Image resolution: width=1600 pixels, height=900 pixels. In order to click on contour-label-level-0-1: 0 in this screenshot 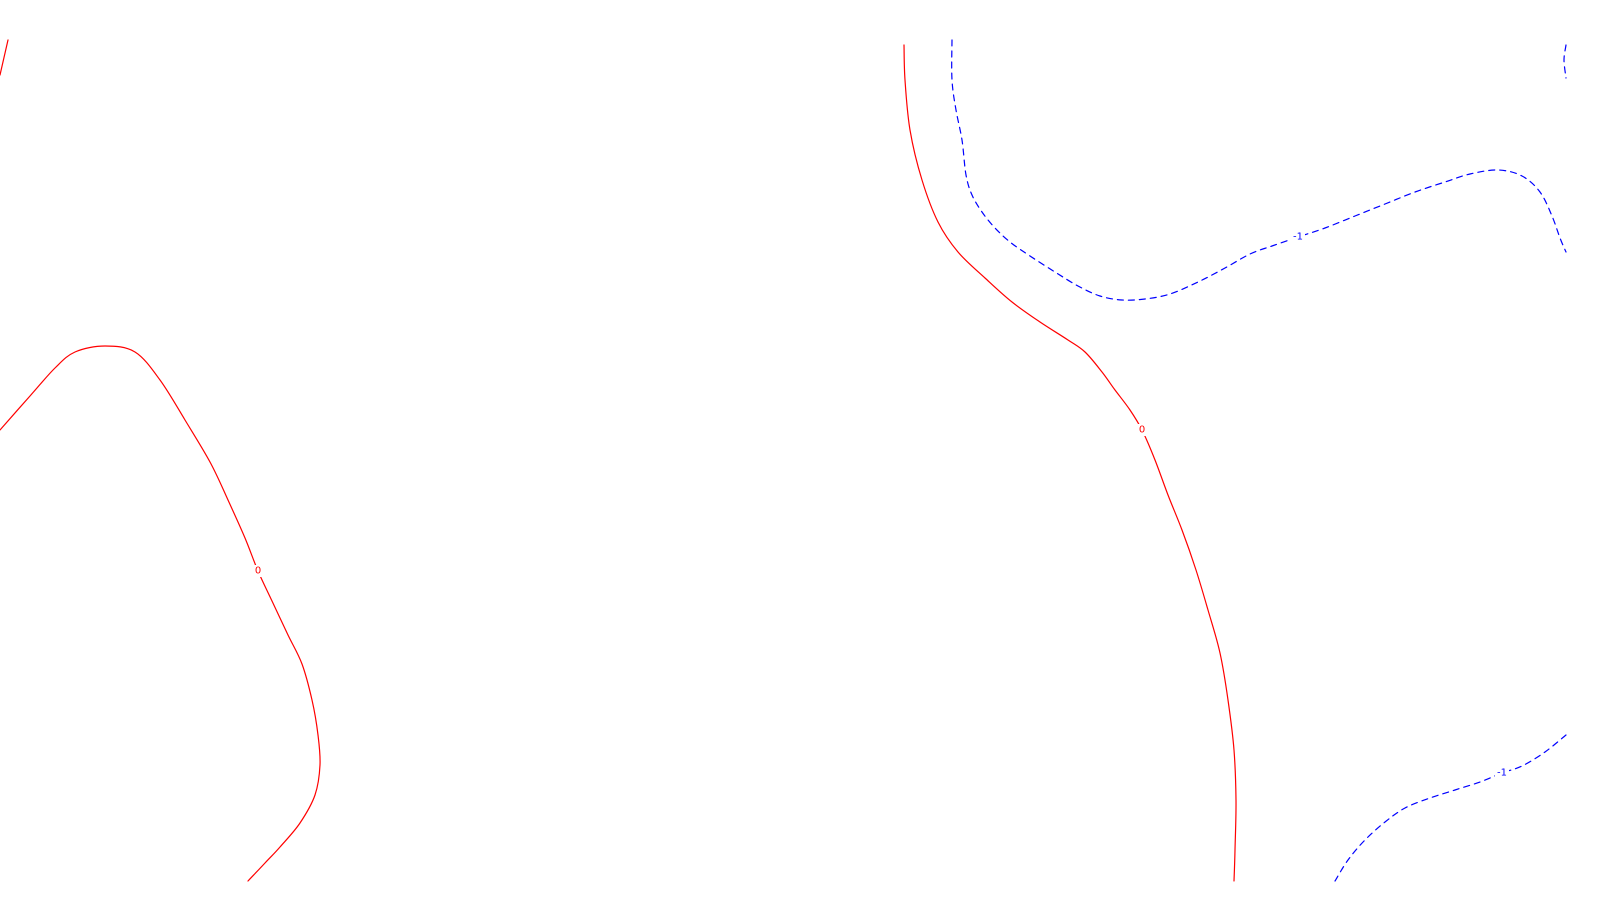, I will do `click(1142, 430)`.